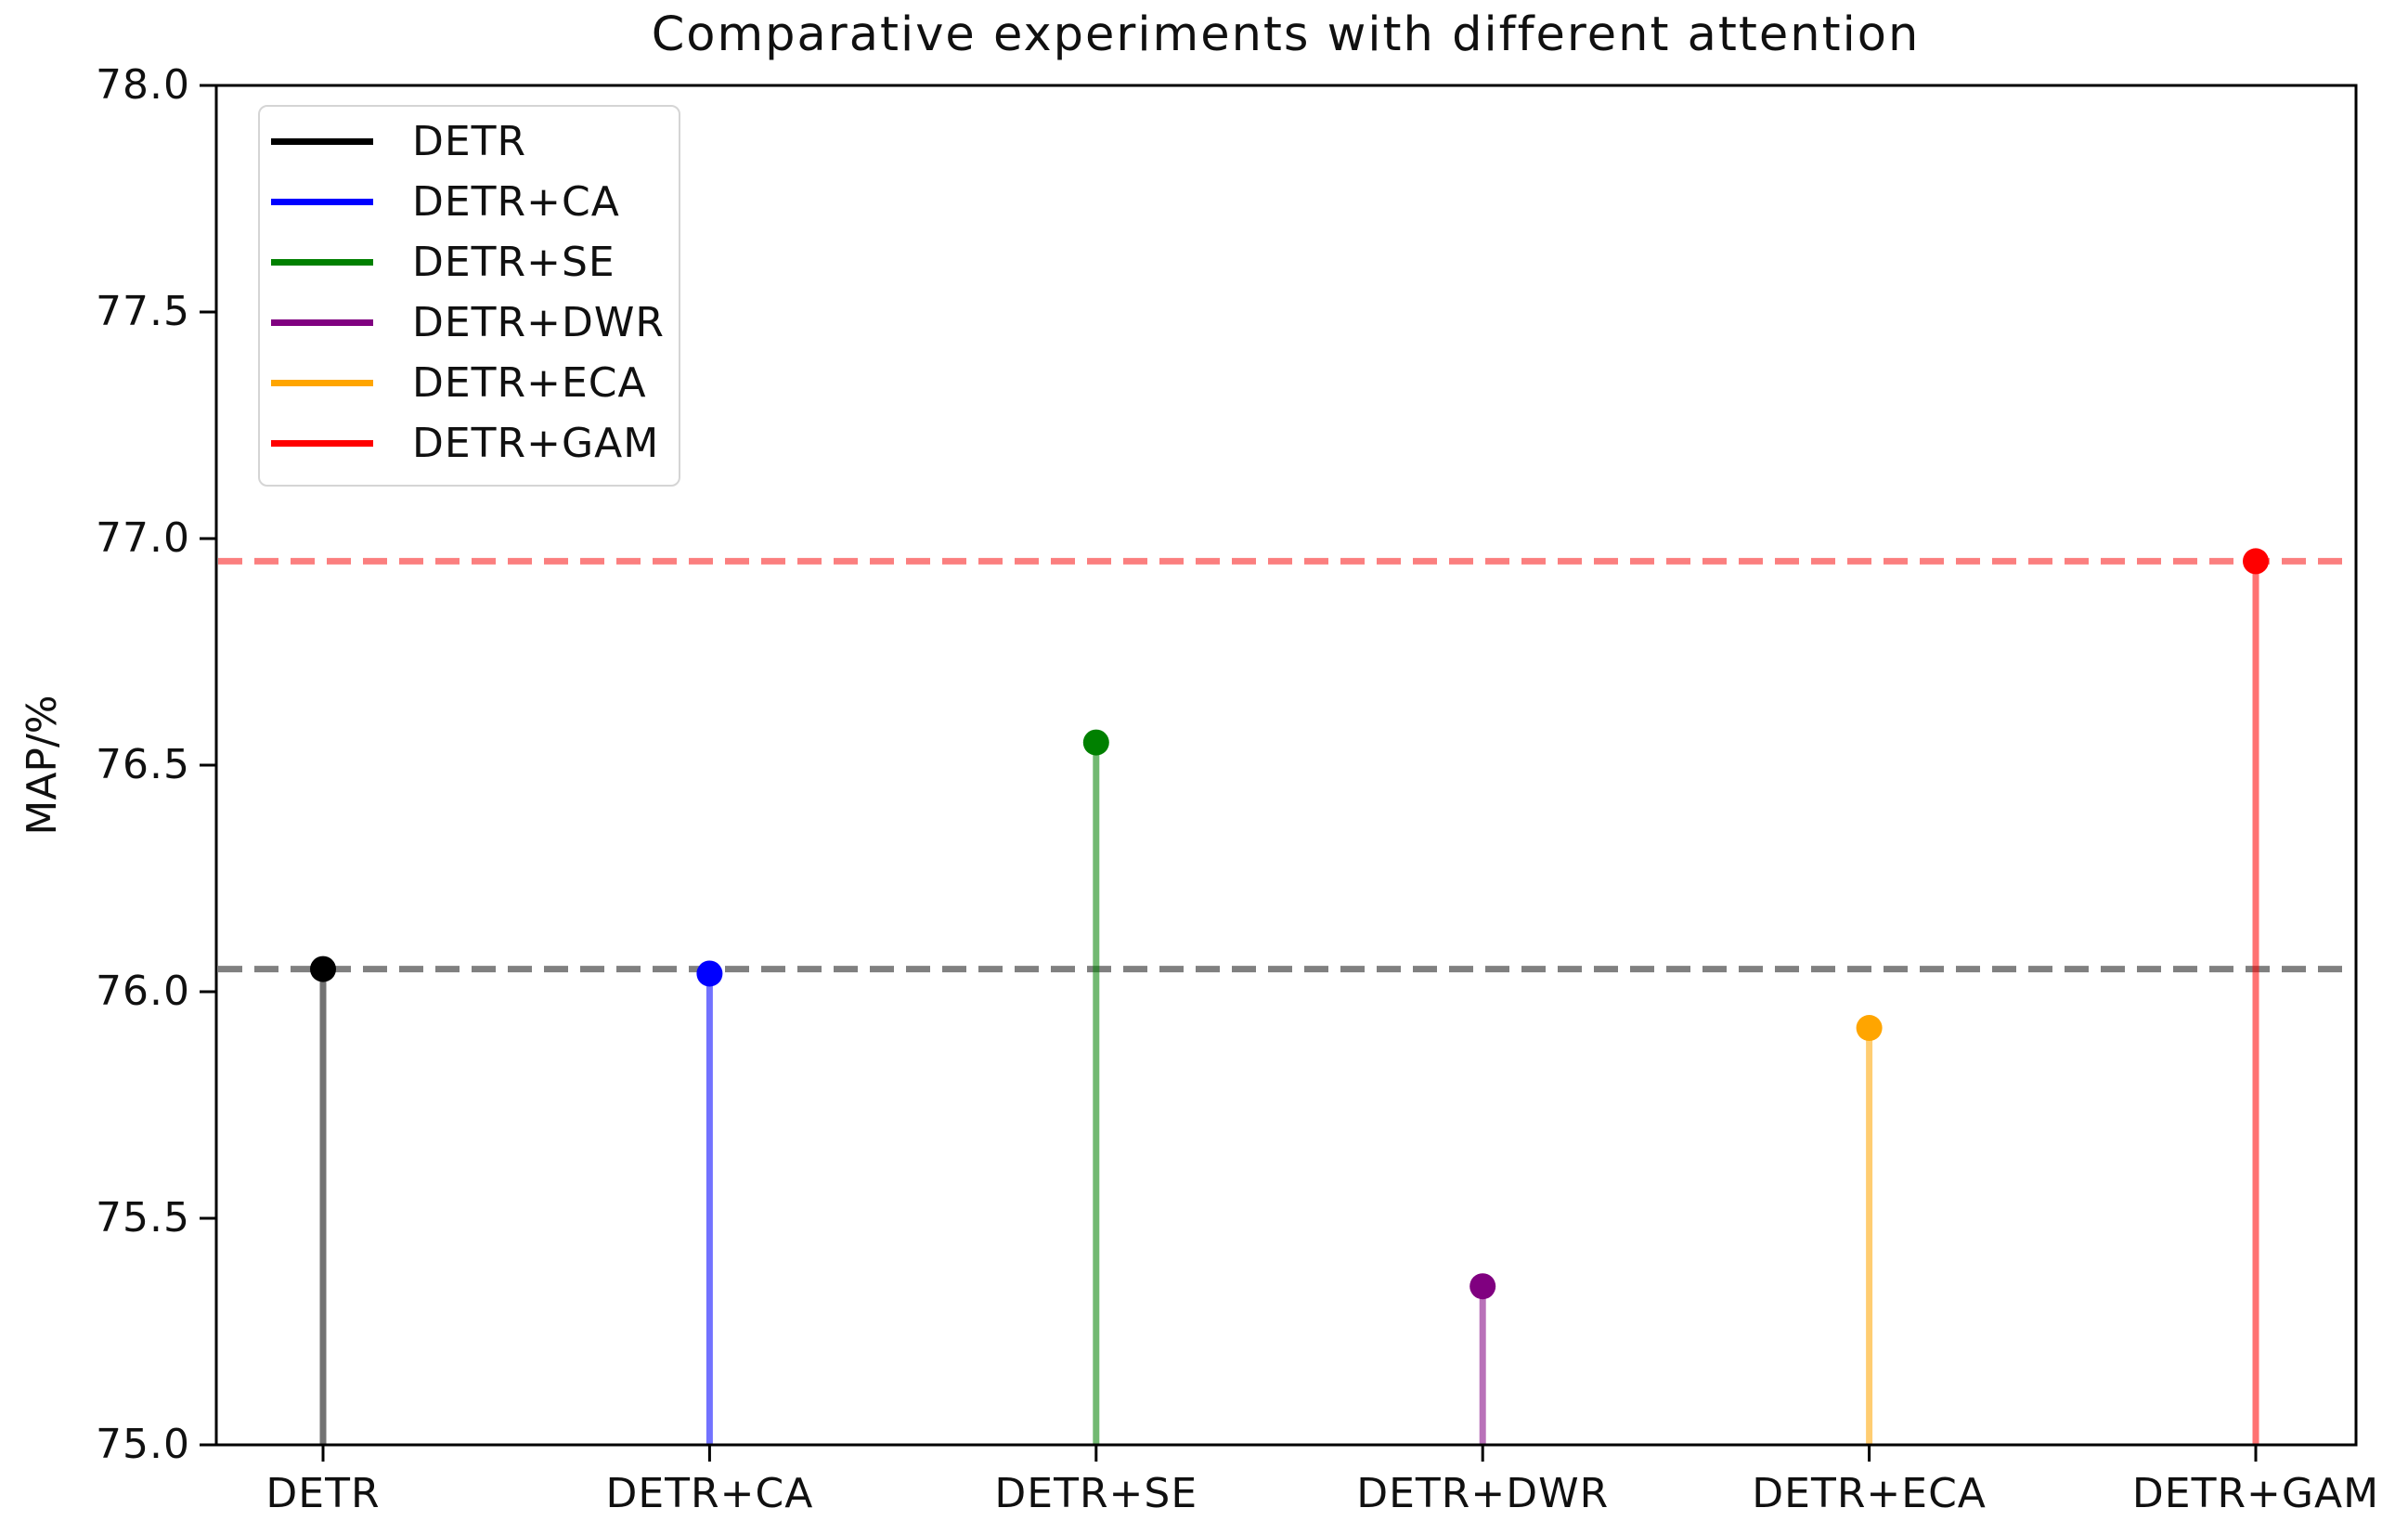 This screenshot has width=2408, height=1534. I want to click on legend-label: DETR+DWR, so click(538, 322).